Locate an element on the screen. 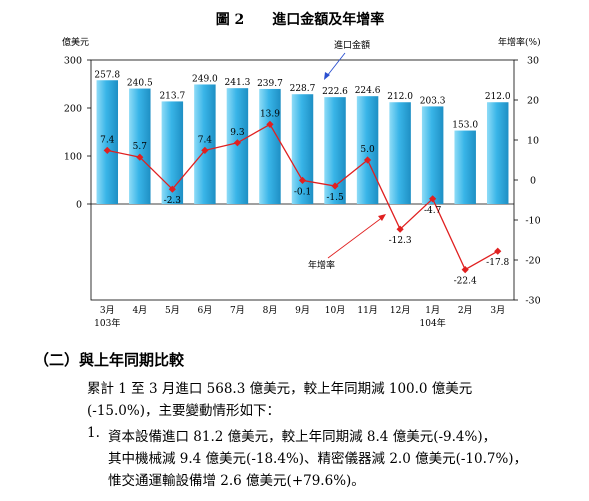 This screenshot has width=589, height=501. left-tick-label: 100 is located at coordinates (73, 157).